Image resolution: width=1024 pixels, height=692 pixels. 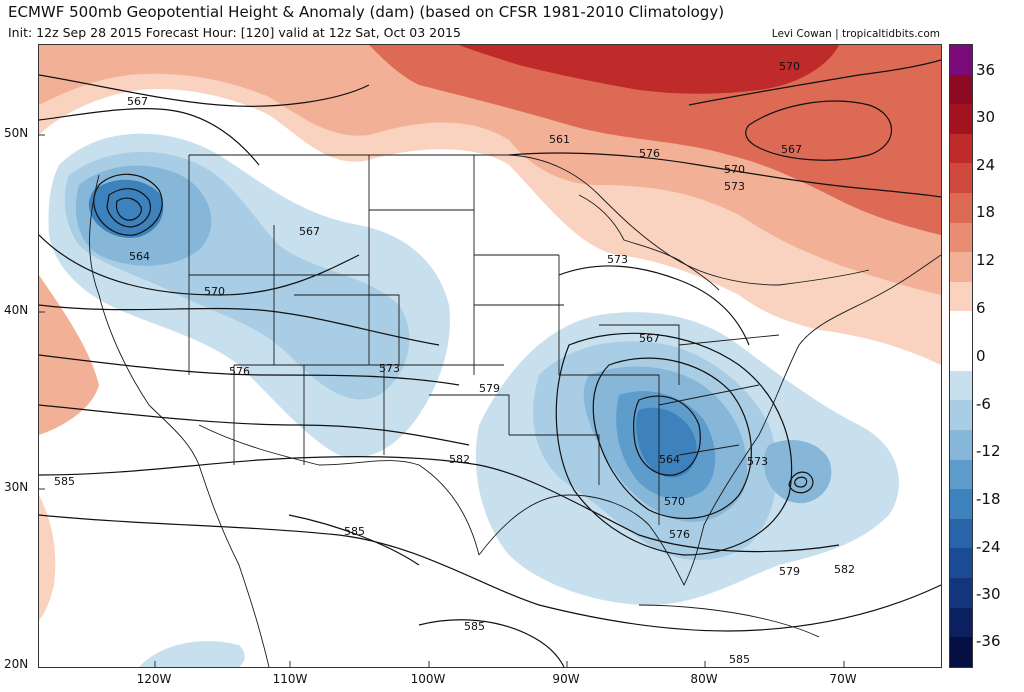 What do you see at coordinates (986, 260) in the screenshot?
I see `colorbar-tick-label: 12` at bounding box center [986, 260].